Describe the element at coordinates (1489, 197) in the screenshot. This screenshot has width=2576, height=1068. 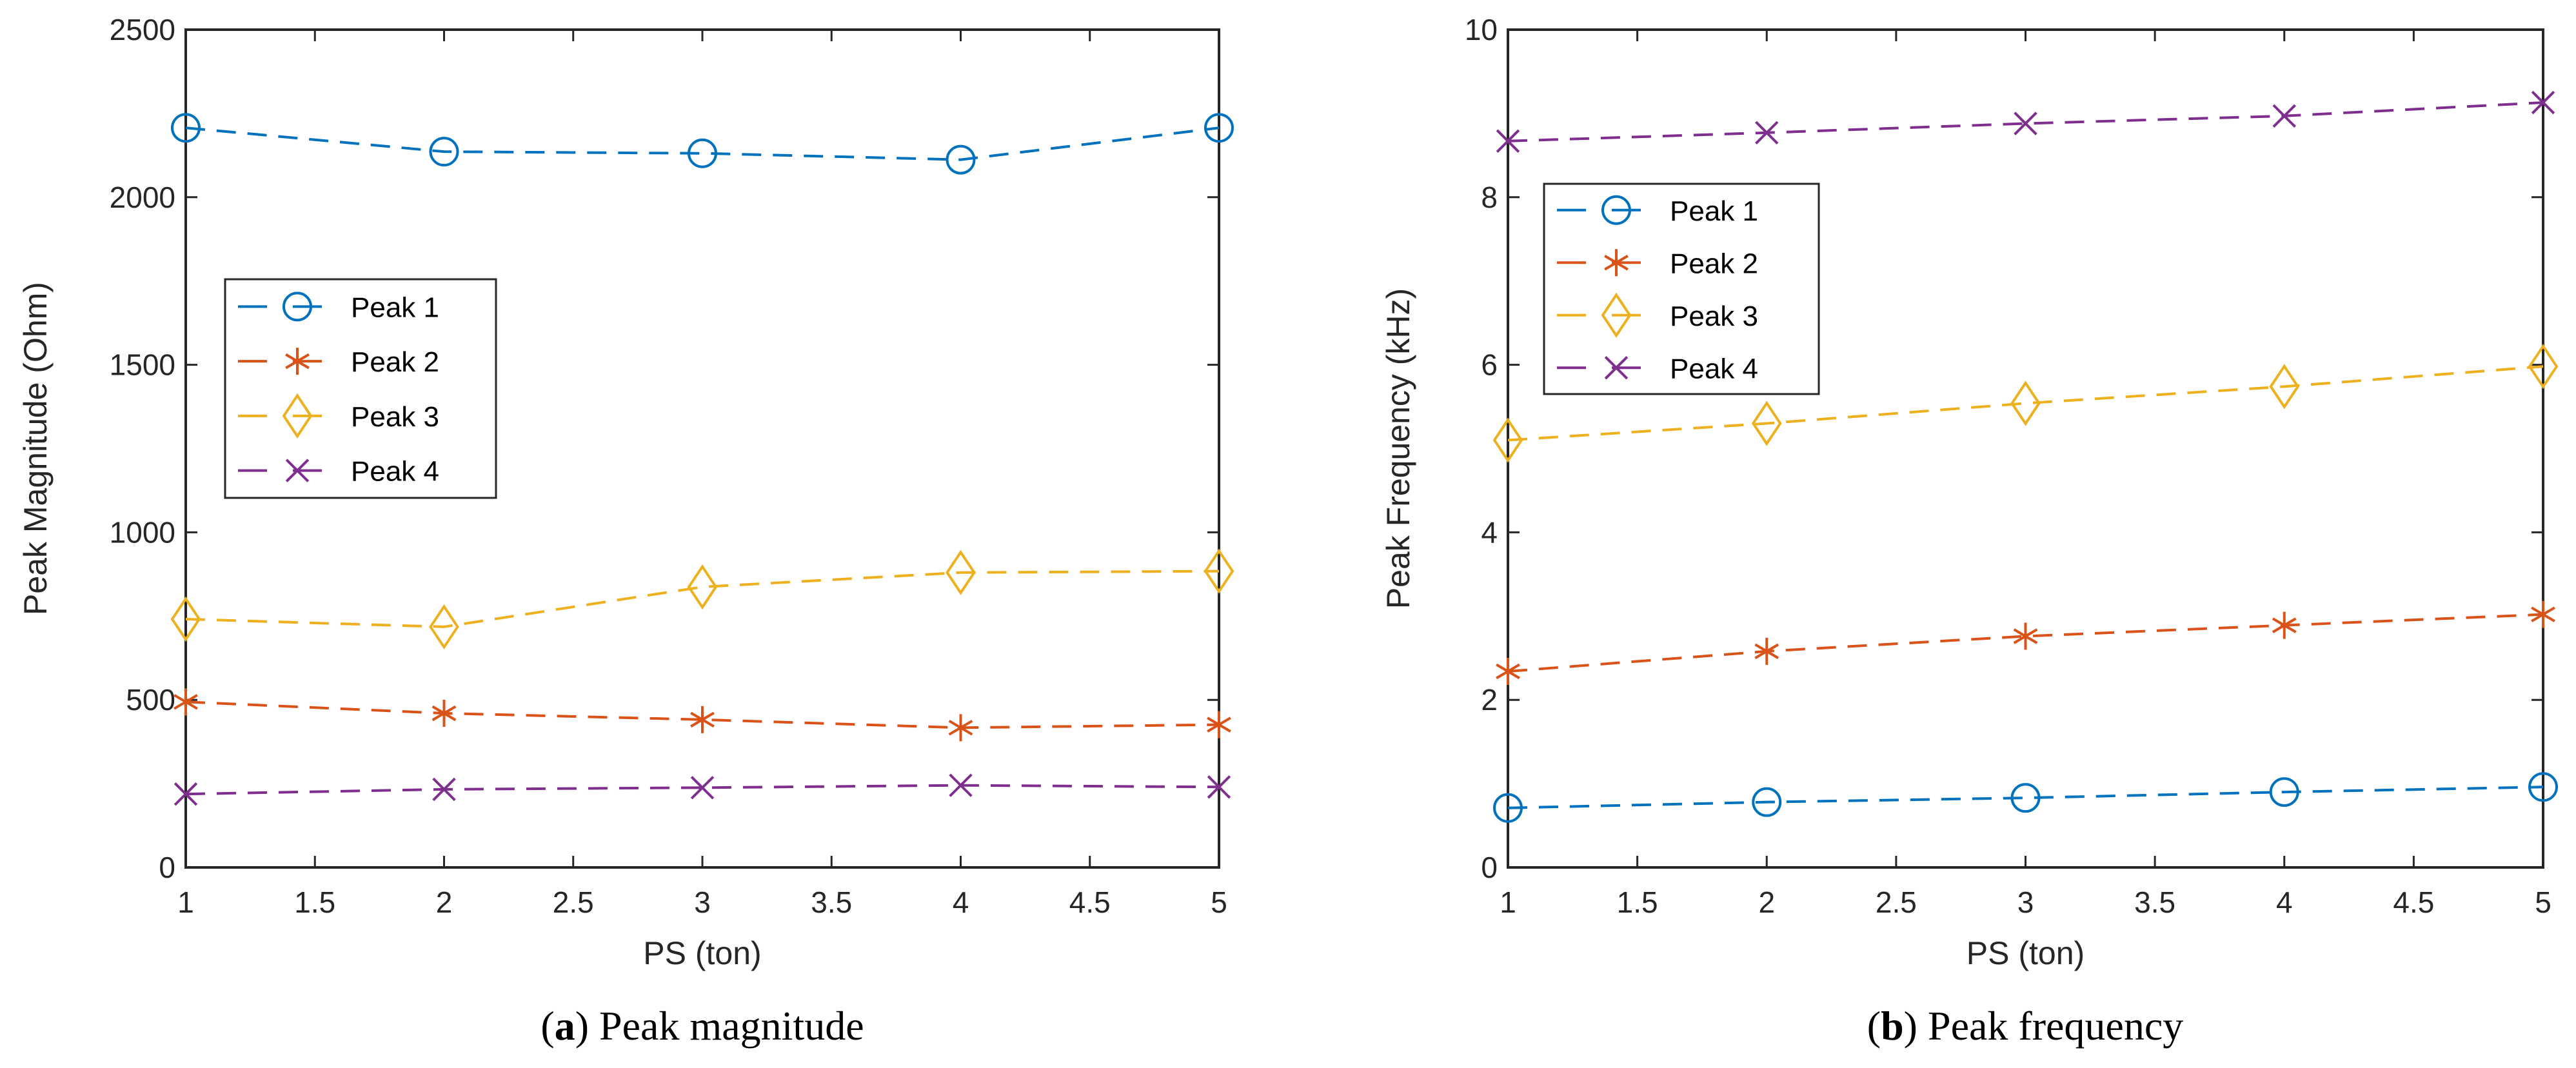
I see `y-tick-label: 8` at that location.